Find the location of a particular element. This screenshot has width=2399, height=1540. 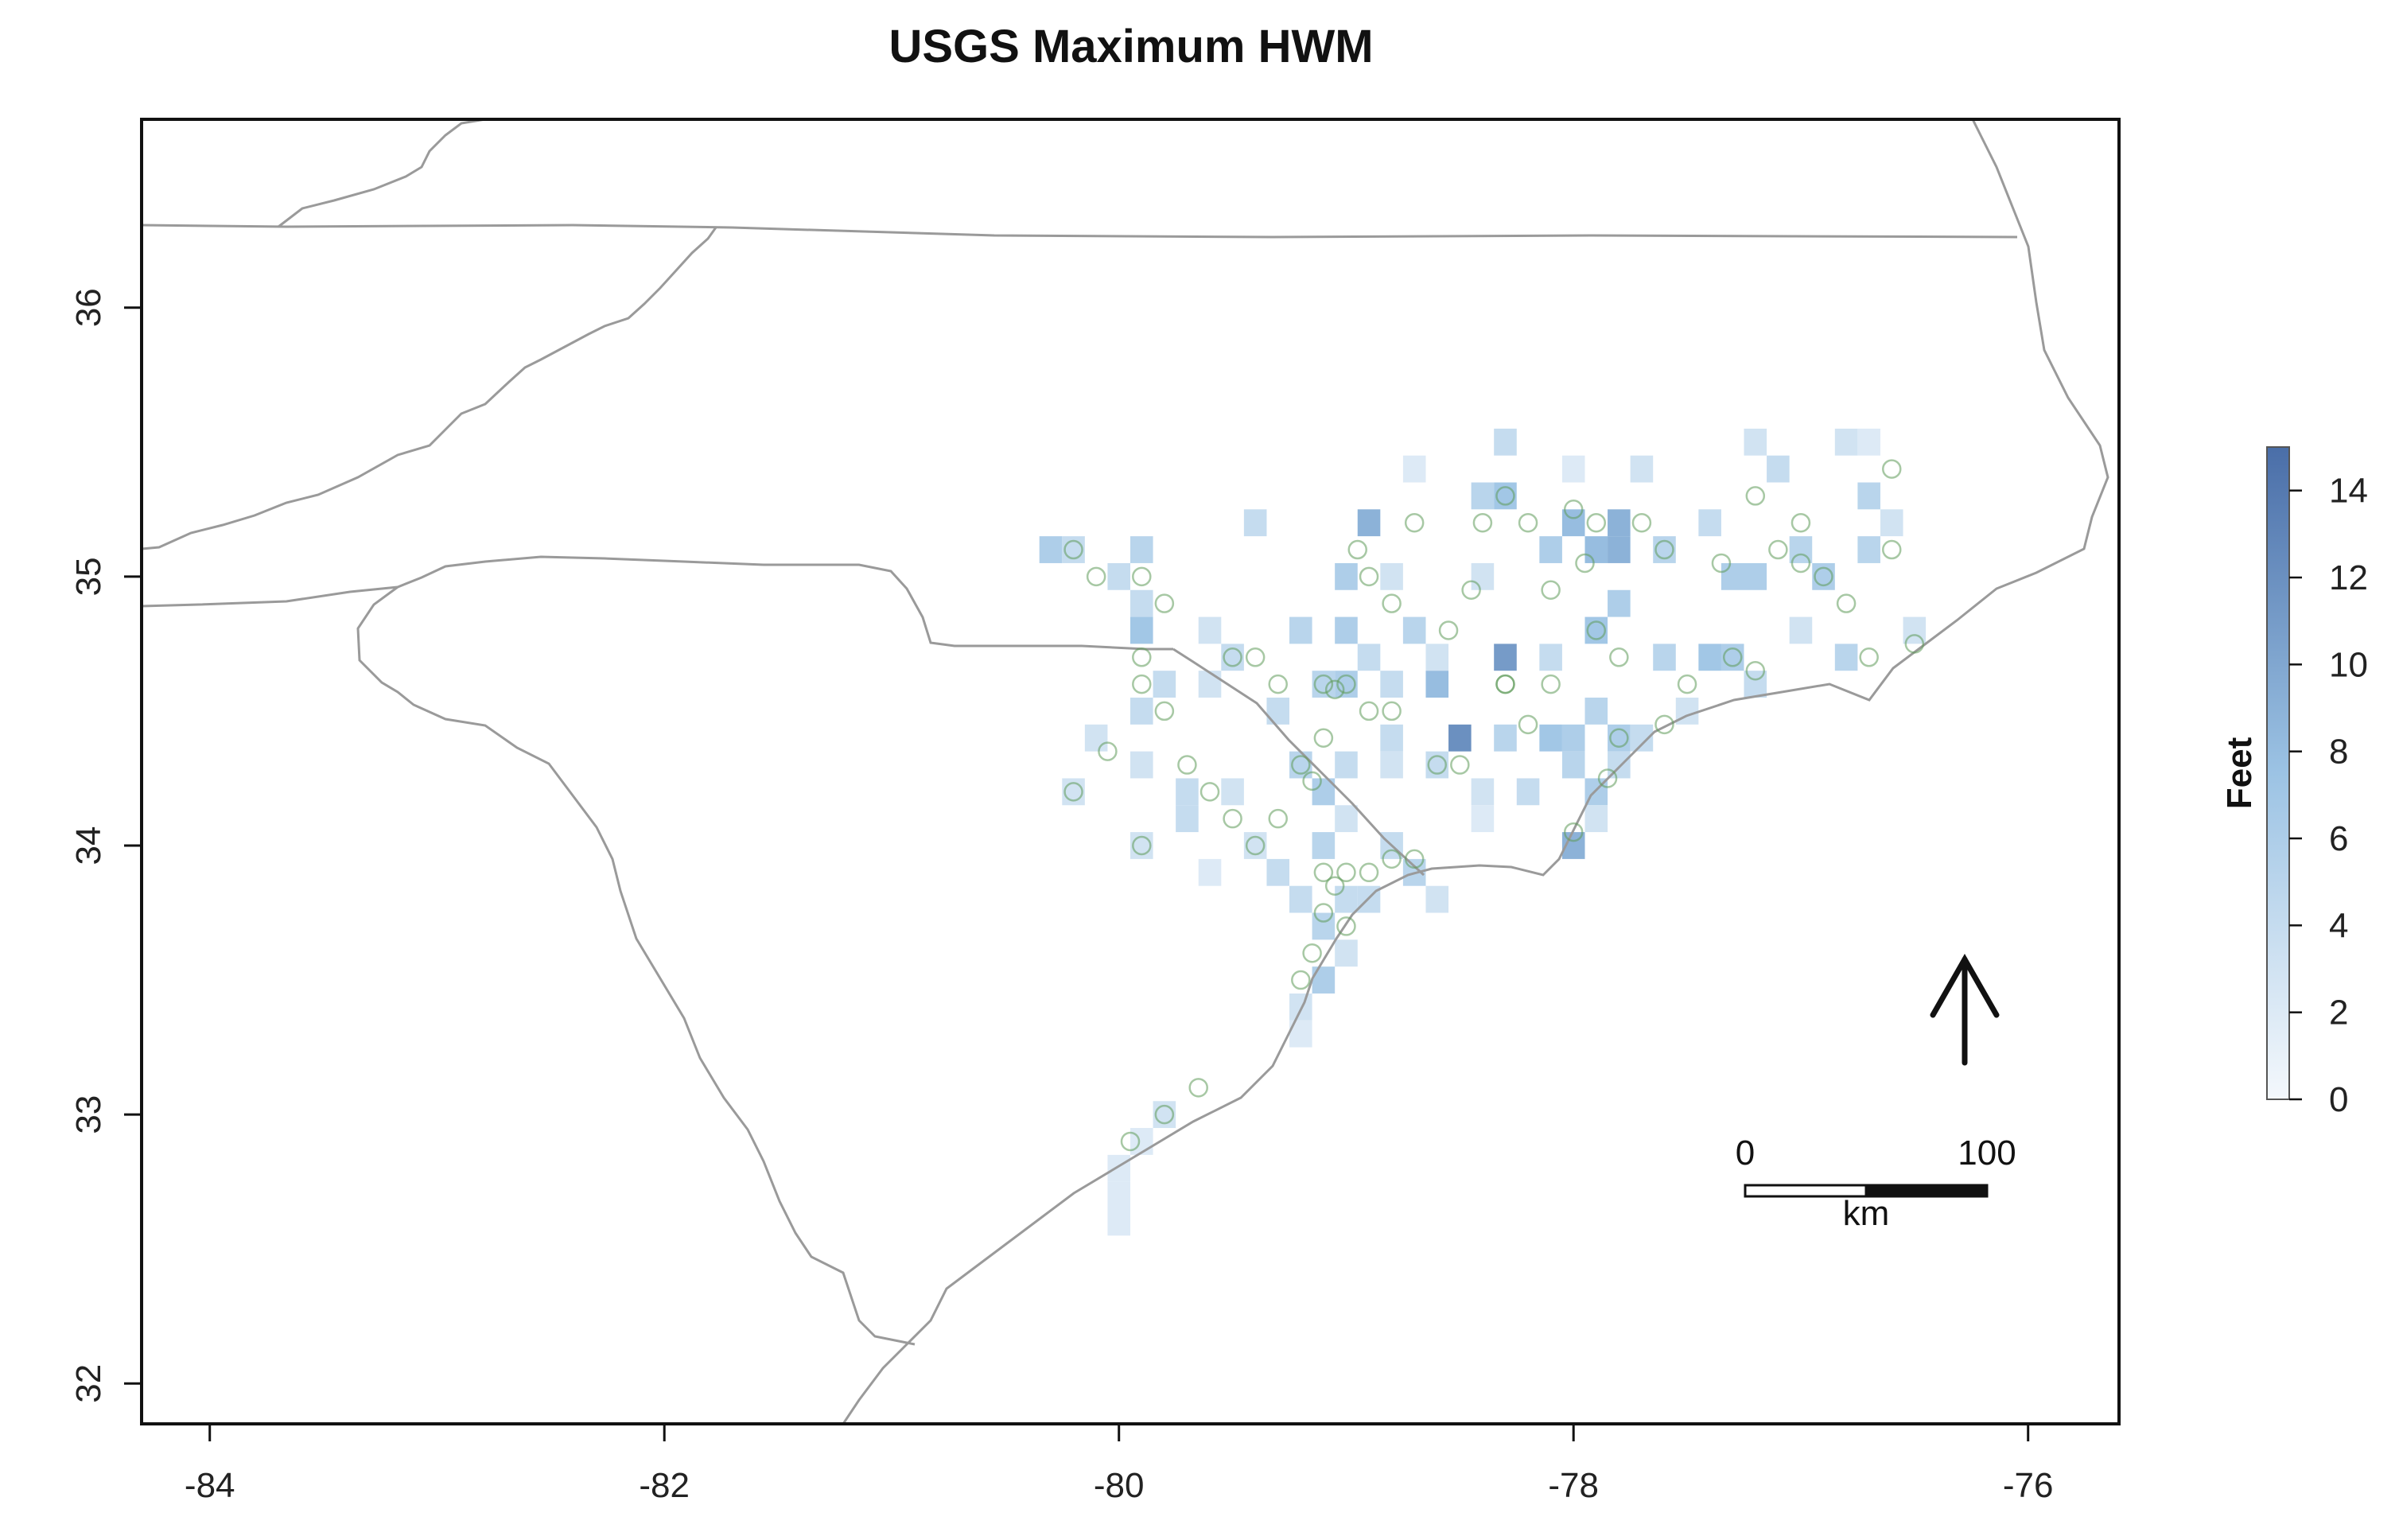

y-tick-label: 35 is located at coordinates (88, 576).